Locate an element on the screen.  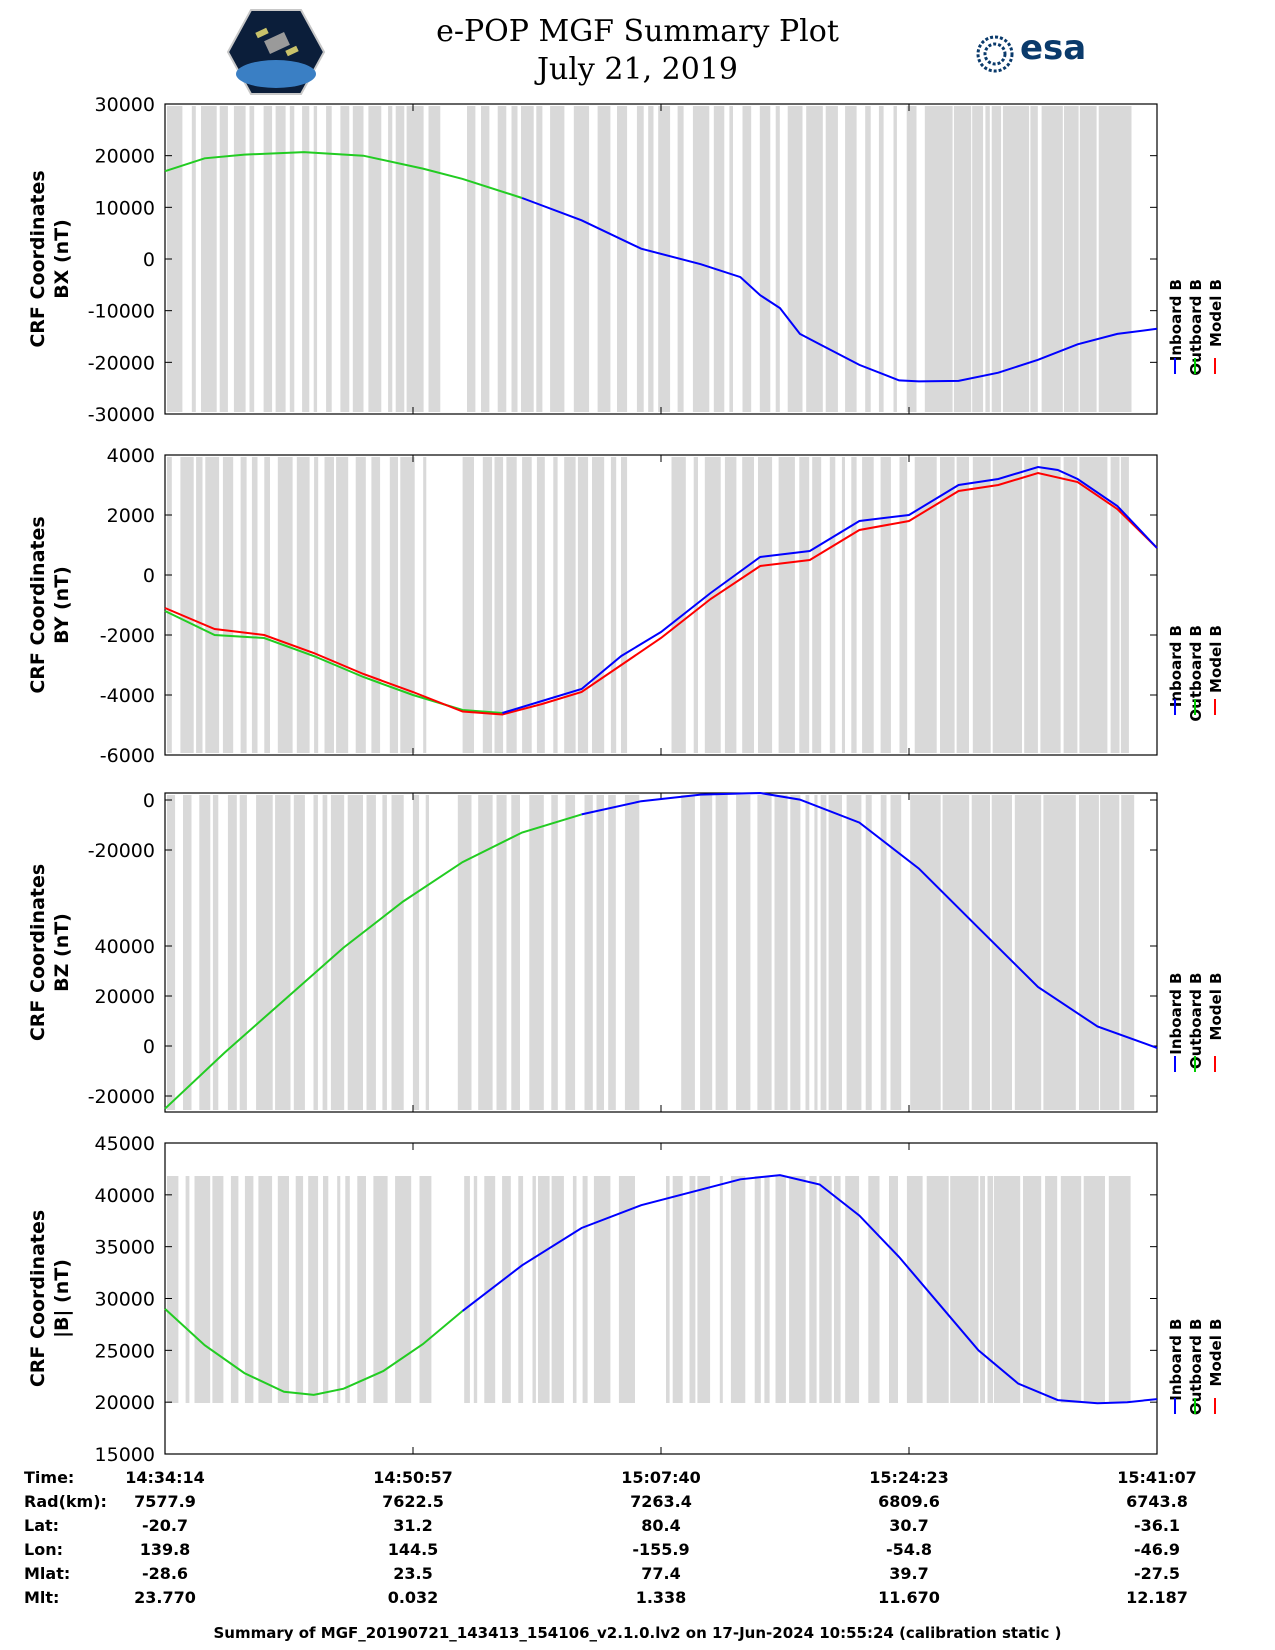
table-cell: -155.9 is located at coordinates (661, 1549).